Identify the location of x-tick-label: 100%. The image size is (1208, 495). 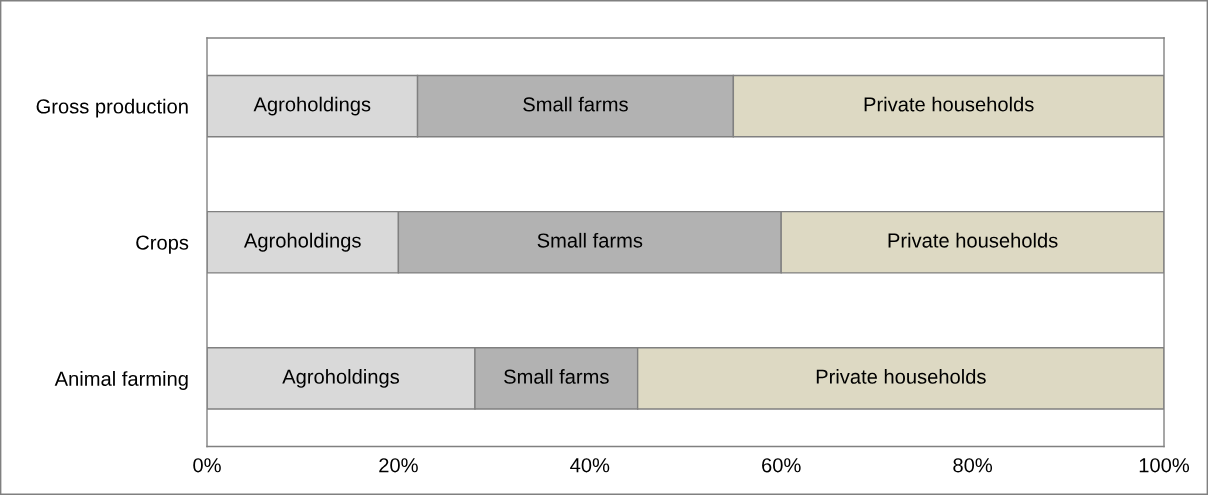
(1164, 465).